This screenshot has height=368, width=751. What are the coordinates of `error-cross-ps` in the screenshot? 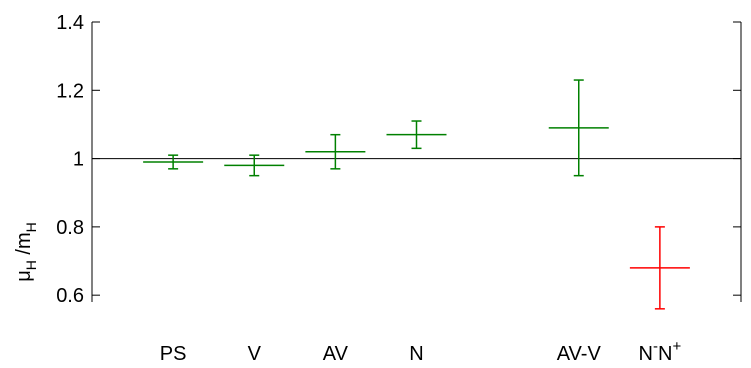 It's located at (173, 162).